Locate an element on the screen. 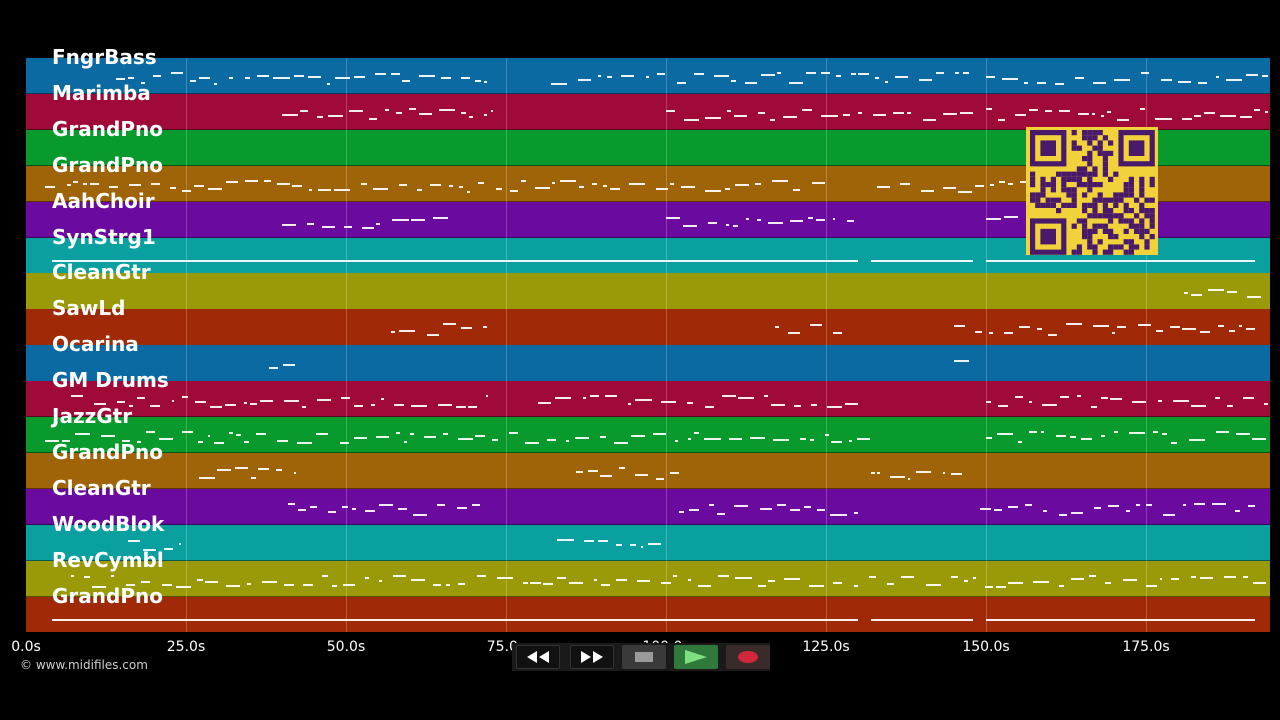 Image resolution: width=1280 pixels, height=720 pixels. stop-button is located at coordinates (644, 657).